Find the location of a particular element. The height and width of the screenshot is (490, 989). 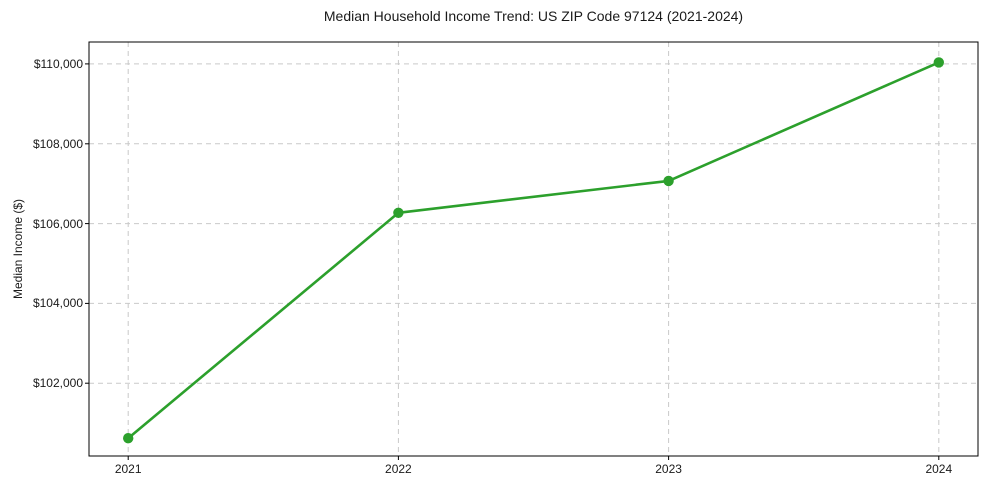

y-tick-label: $110,000 is located at coordinates (58, 63).